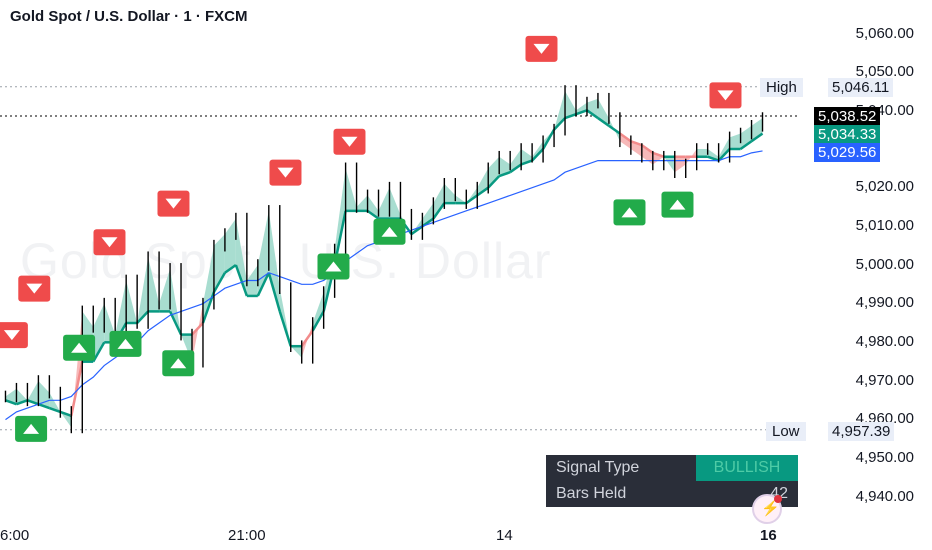  Describe the element at coordinates (747, 468) in the screenshot. I see `signal-type-value: BULLISH` at that location.